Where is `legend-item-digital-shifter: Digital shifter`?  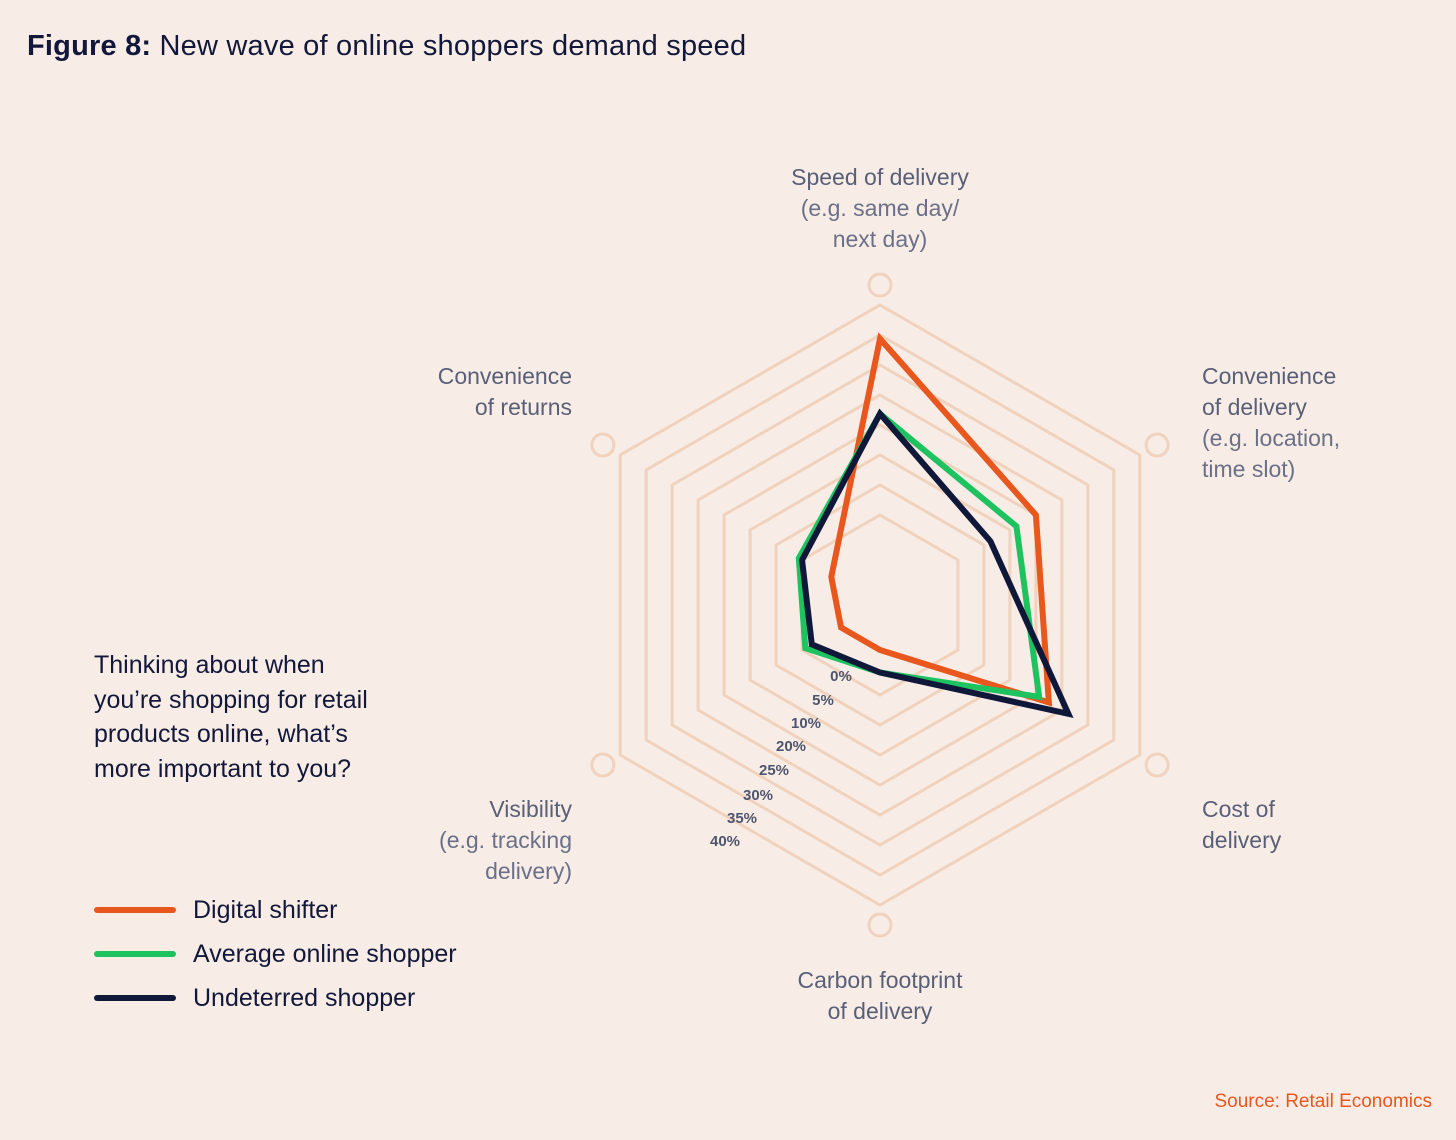
legend-item-digital-shifter: Digital shifter is located at coordinates (275, 910).